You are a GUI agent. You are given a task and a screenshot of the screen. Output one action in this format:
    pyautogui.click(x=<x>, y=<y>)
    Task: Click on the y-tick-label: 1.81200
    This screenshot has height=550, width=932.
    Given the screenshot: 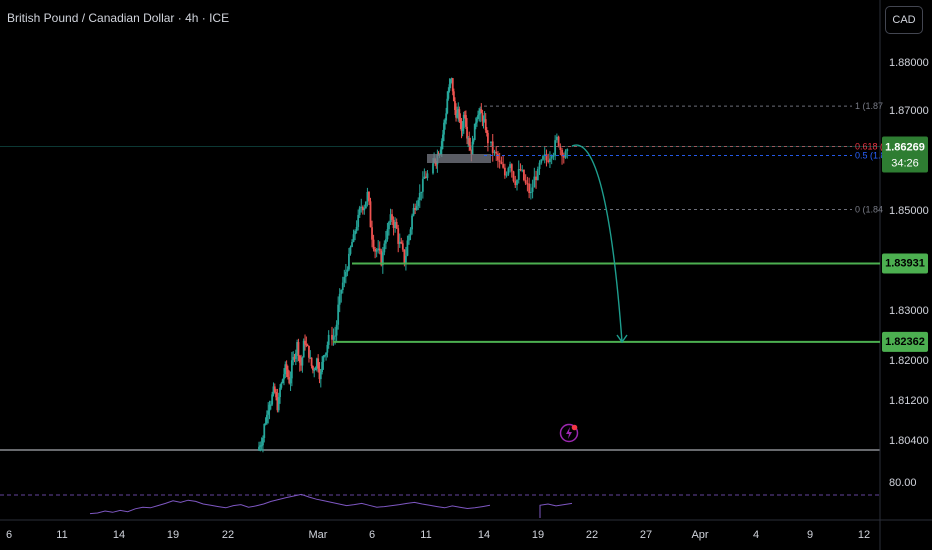 What is the action you would take?
    pyautogui.click(x=909, y=401)
    